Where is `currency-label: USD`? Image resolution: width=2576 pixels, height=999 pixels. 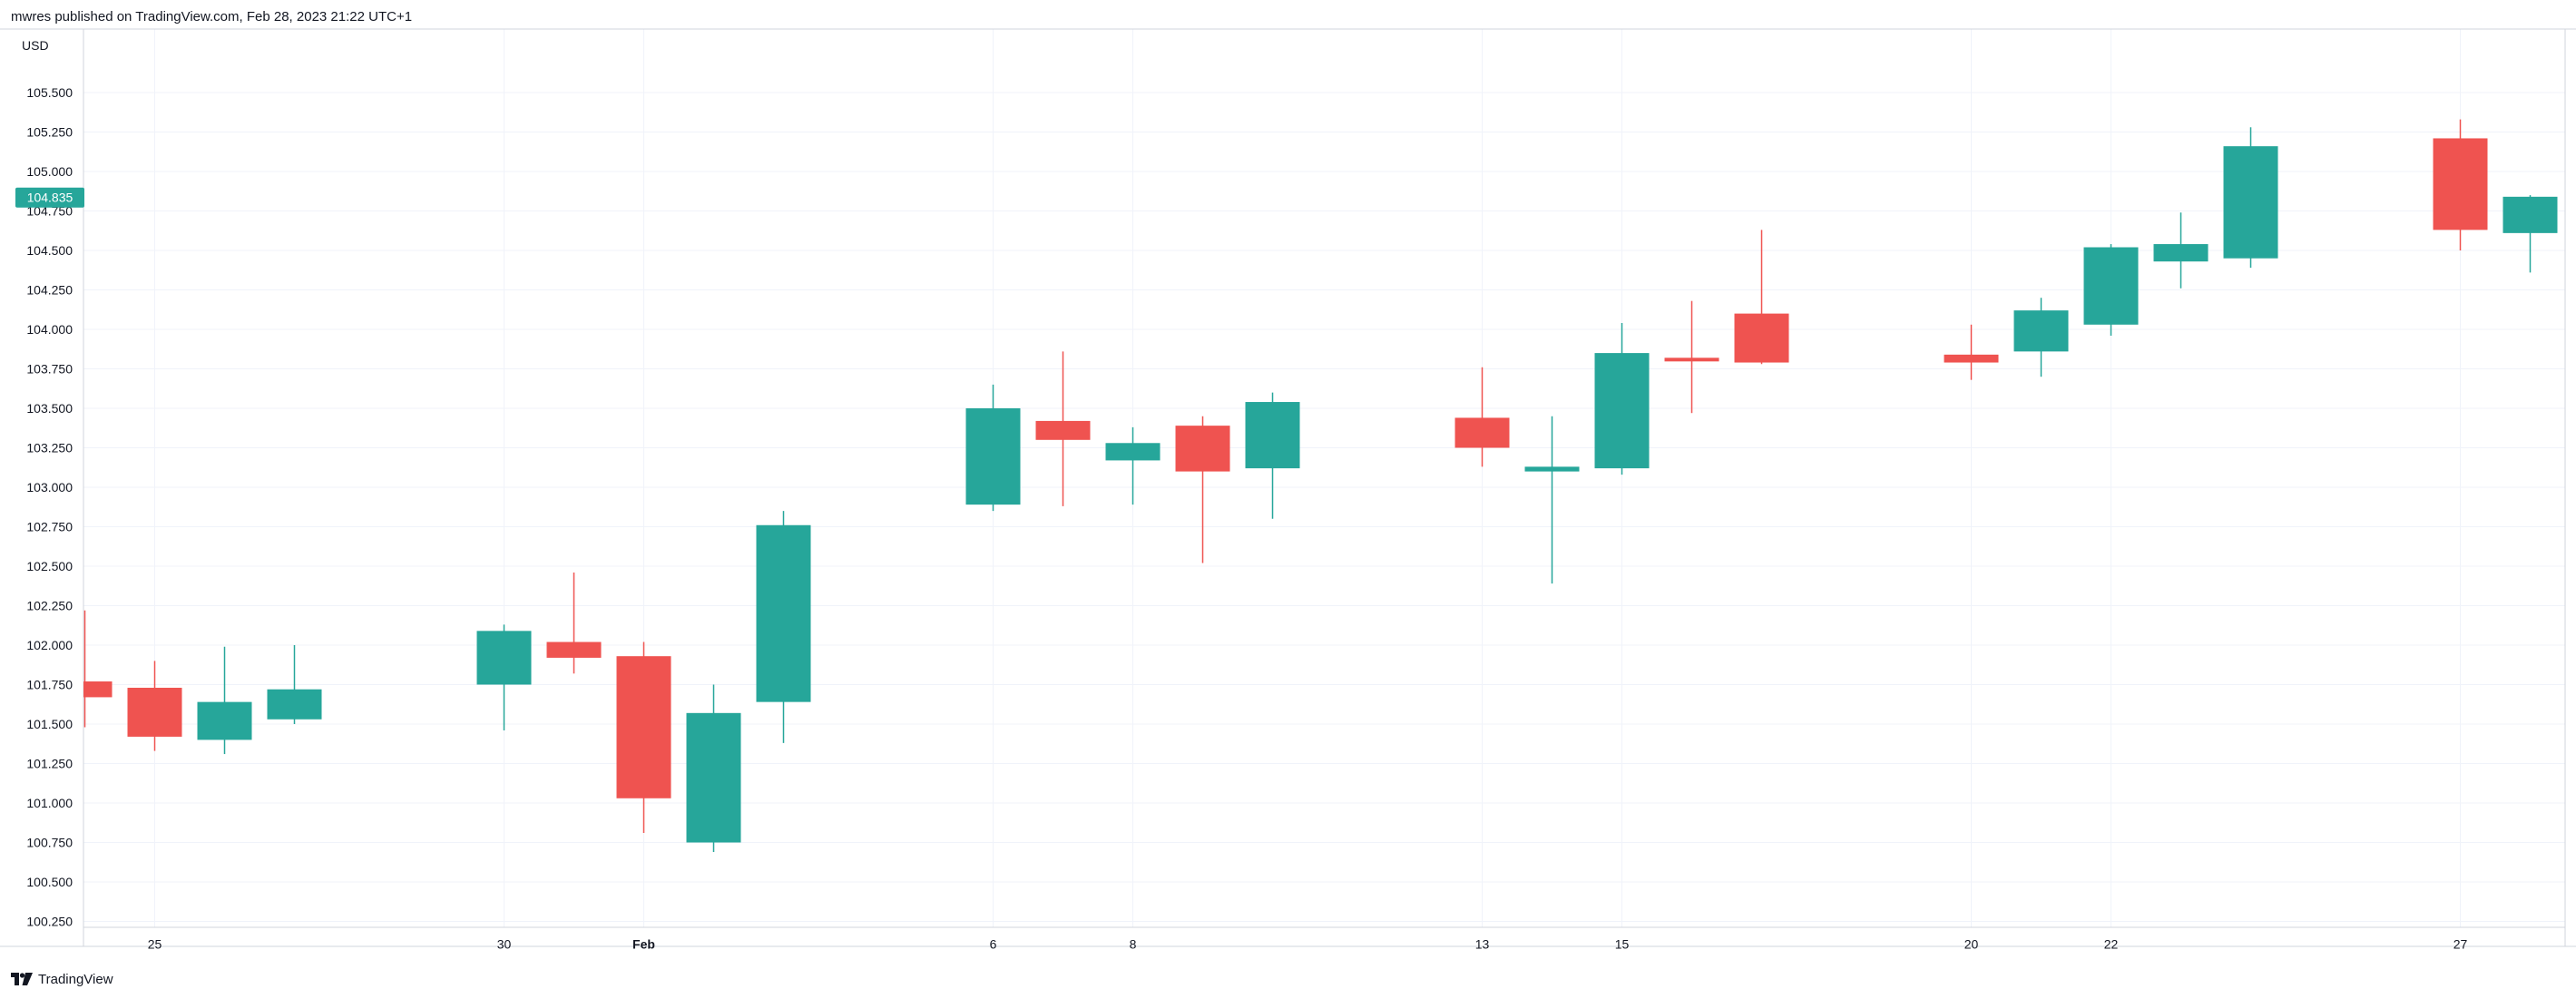 currency-label: USD is located at coordinates (35, 45).